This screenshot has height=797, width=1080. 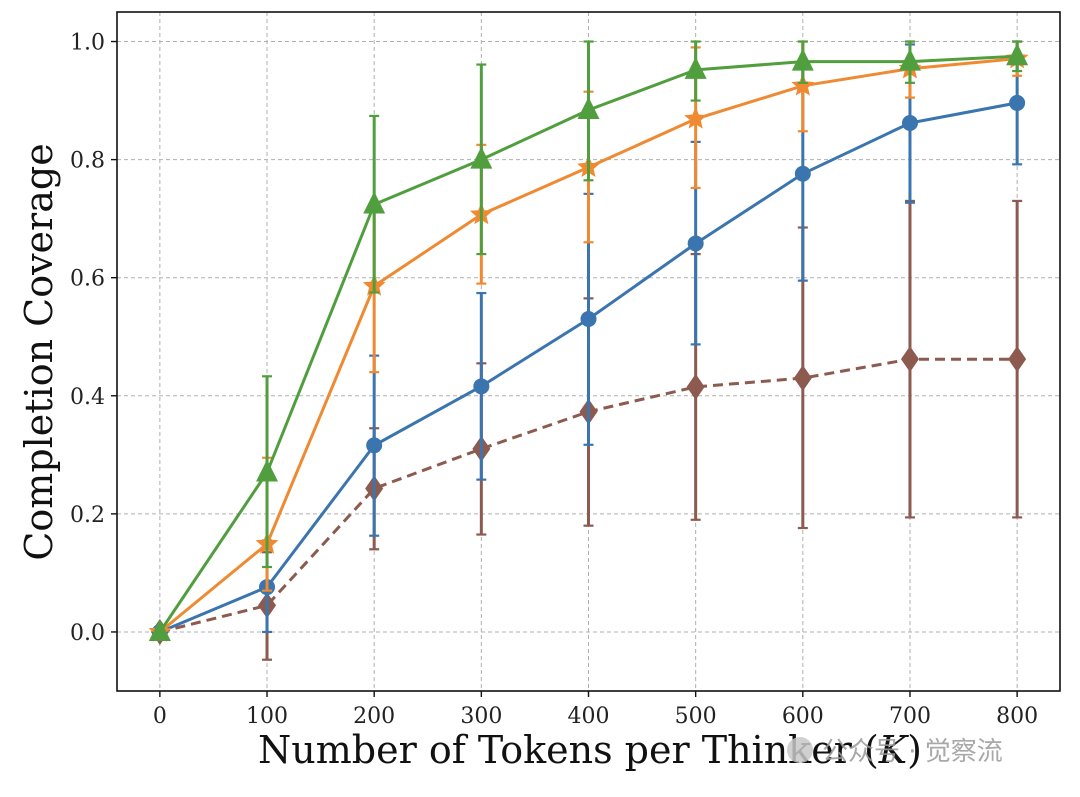 I want to click on x-tick-label: 600, so click(x=803, y=716).